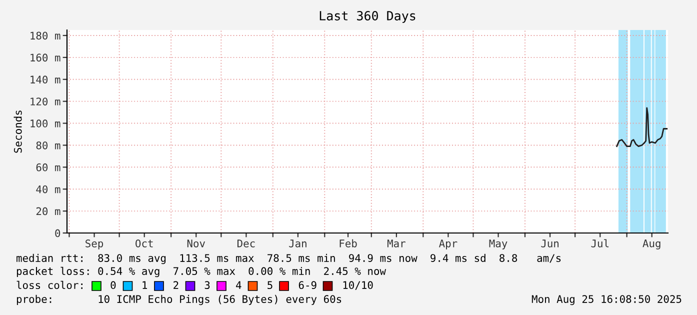  Describe the element at coordinates (144, 243) in the screenshot. I see `x-tick-label: Oct` at that location.